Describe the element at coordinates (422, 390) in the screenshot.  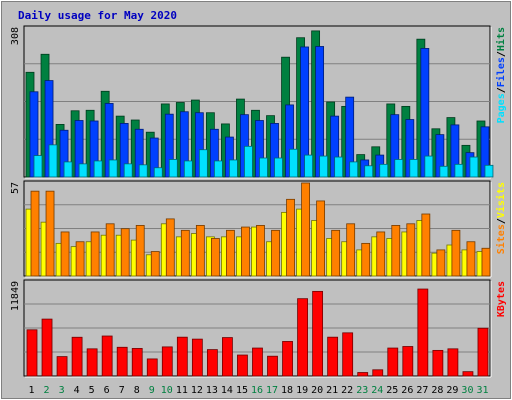
I see `x-tick-label-27: 27` at that location.